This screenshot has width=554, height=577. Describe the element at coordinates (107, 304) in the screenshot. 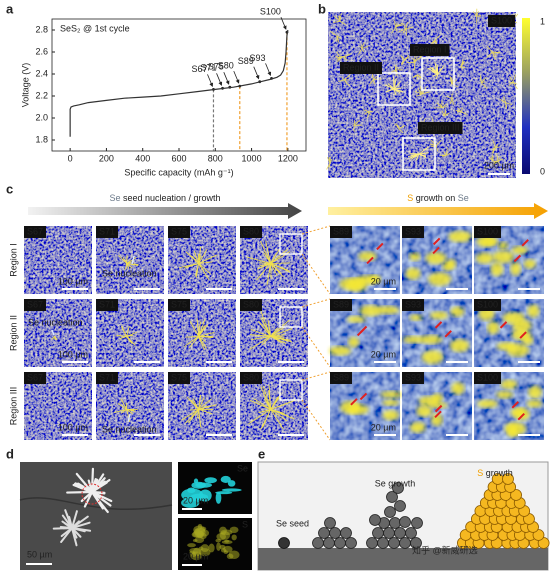

I see `frame-label: S71` at that location.